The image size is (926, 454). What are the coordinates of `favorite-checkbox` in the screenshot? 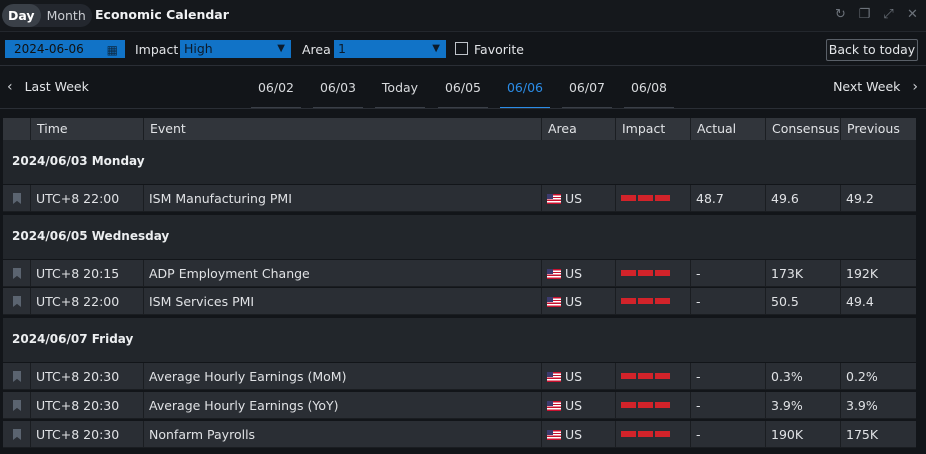 It's located at (461, 48).